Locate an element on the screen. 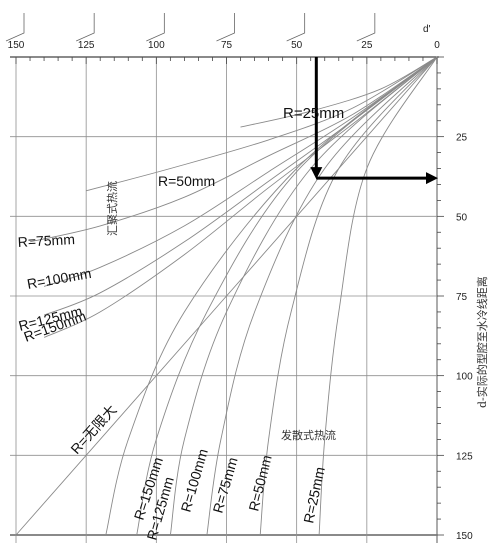 The width and height of the screenshot is (500, 554). top-axis-label: d' is located at coordinates (427, 29).